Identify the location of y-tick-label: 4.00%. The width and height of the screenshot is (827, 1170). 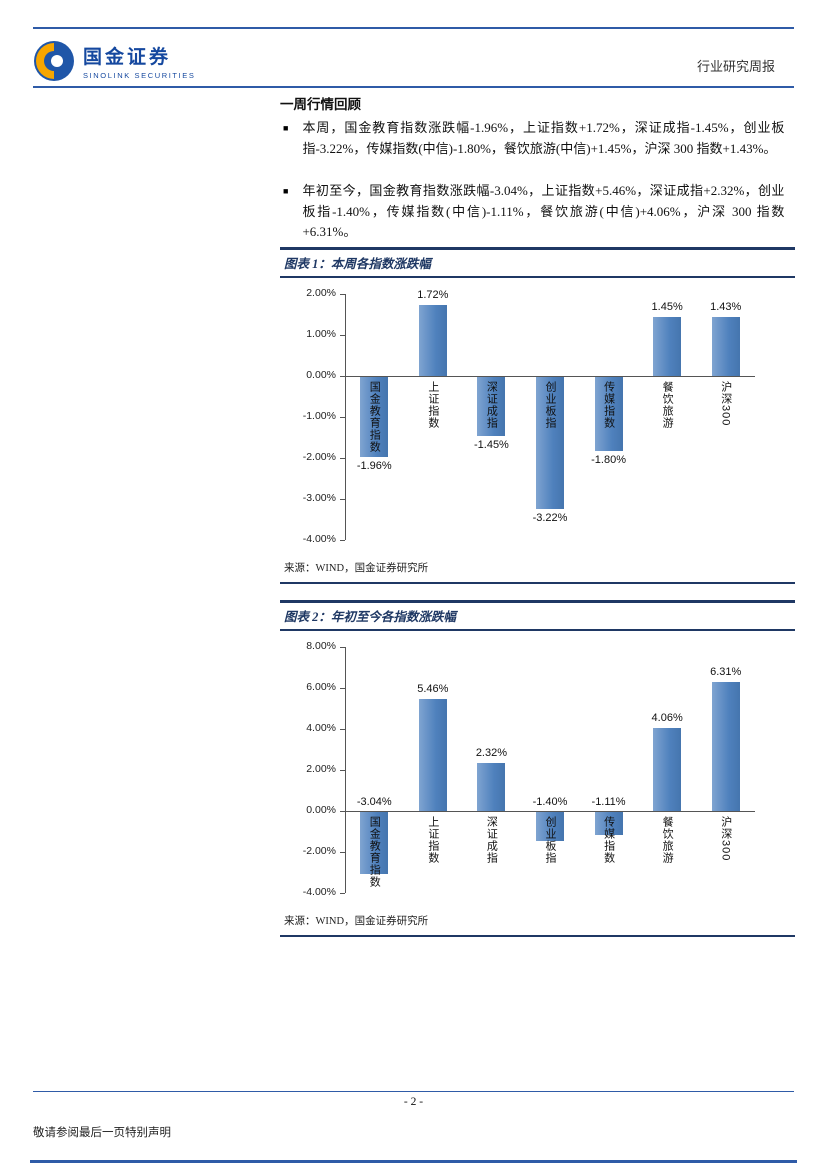
(321, 728).